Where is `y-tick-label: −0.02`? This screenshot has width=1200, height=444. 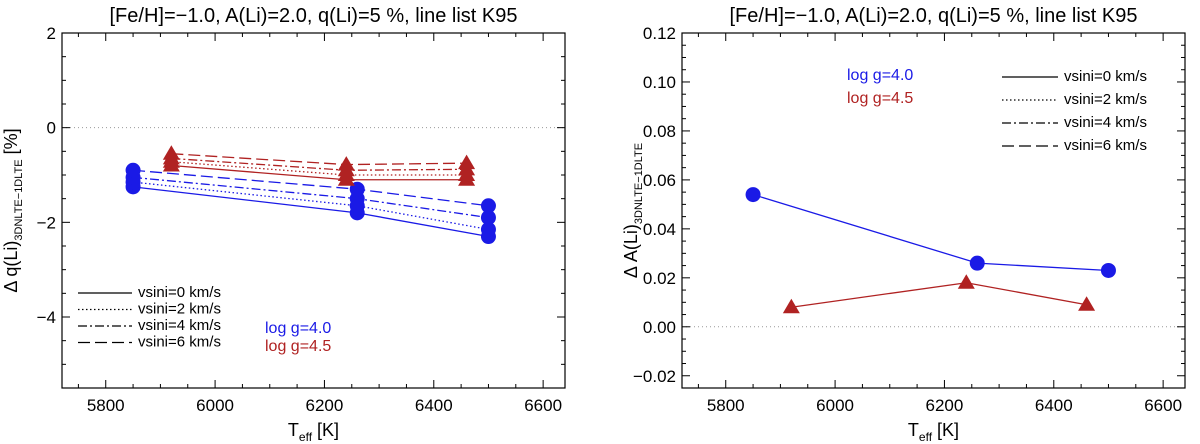 y-tick-label: −0.02 is located at coordinates (654, 376).